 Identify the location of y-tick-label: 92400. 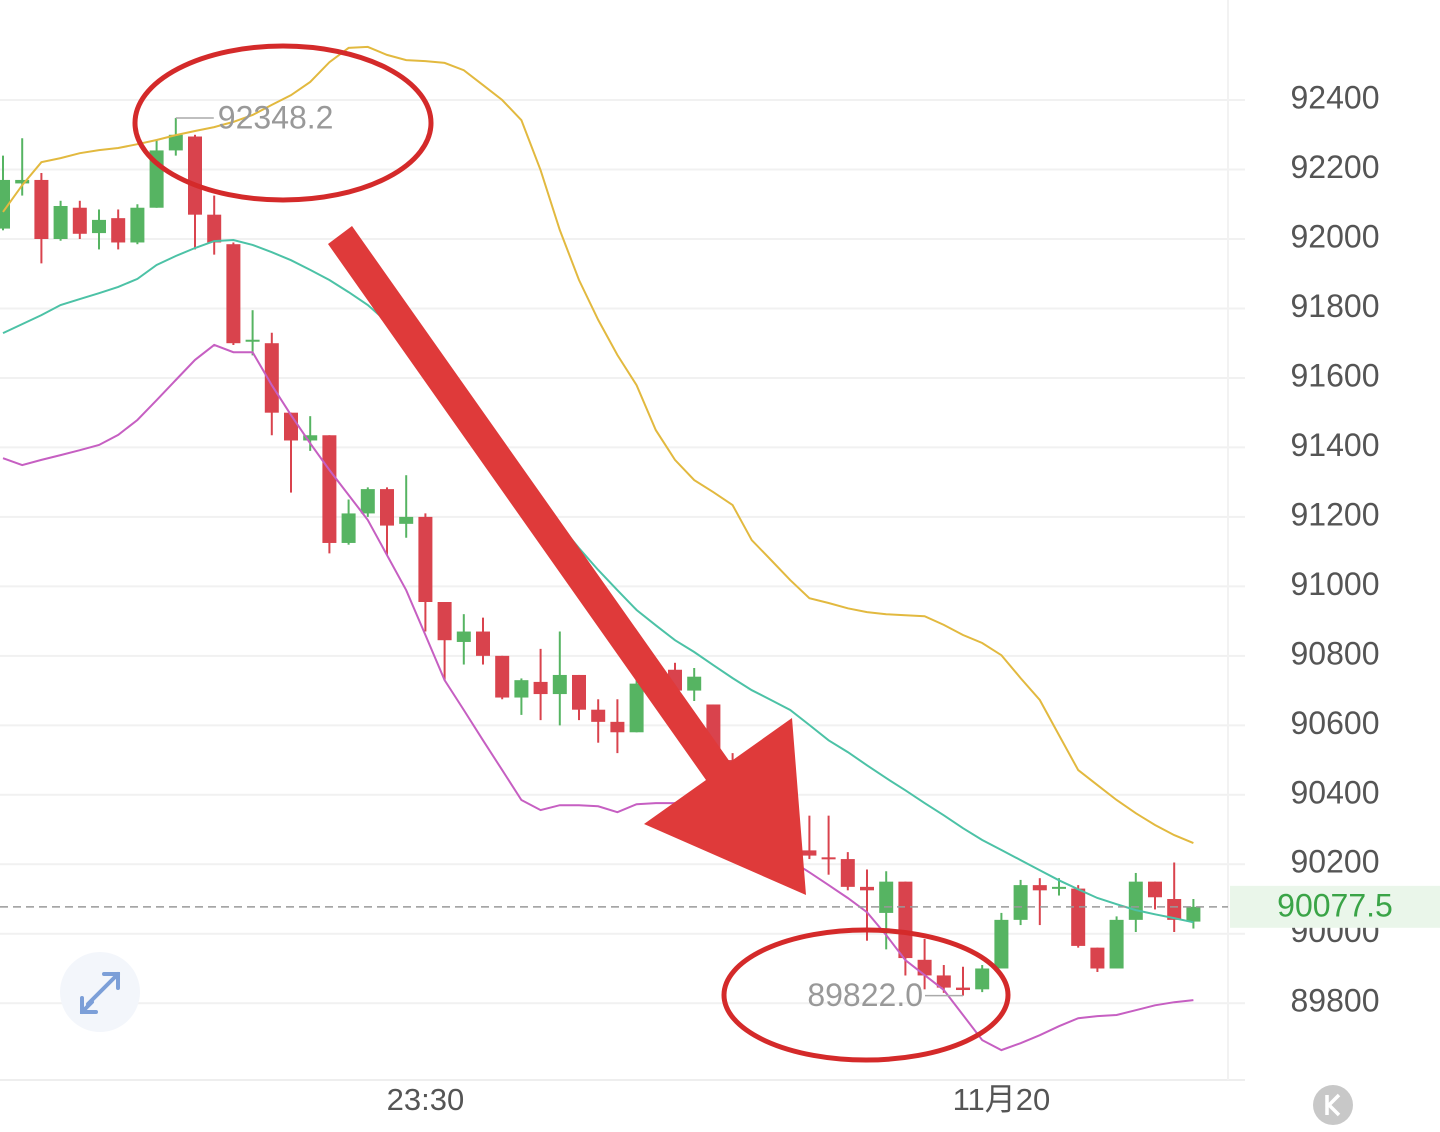
(1335, 97).